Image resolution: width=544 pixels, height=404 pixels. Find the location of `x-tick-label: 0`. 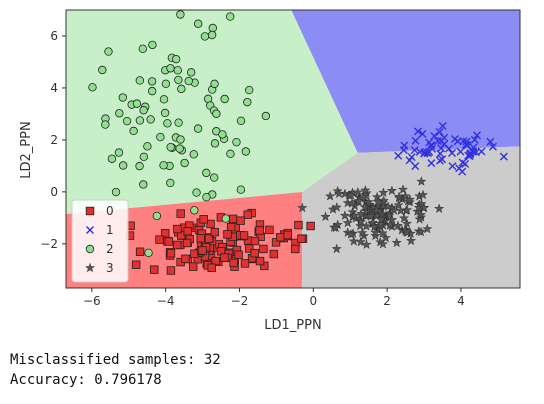

x-tick-label: 0 is located at coordinates (313, 301).